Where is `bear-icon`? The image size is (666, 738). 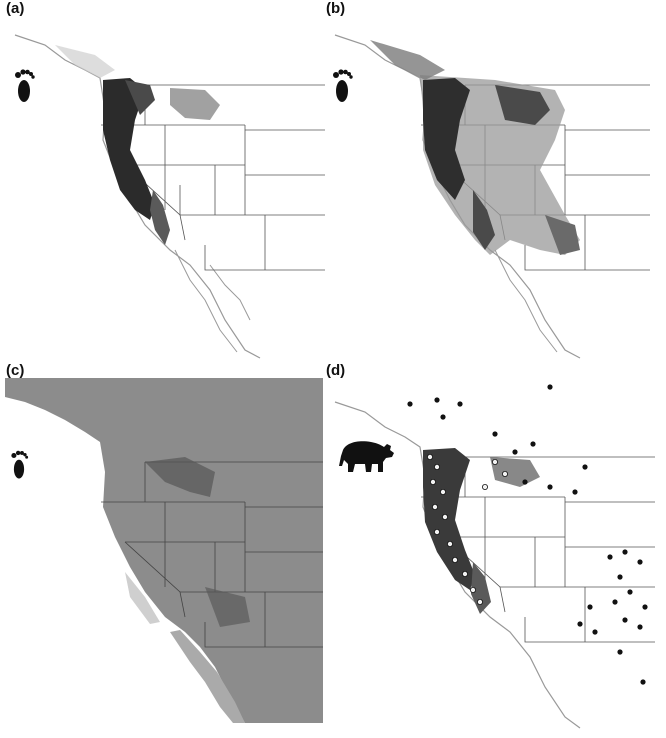
bear-icon is located at coordinates (366, 456).